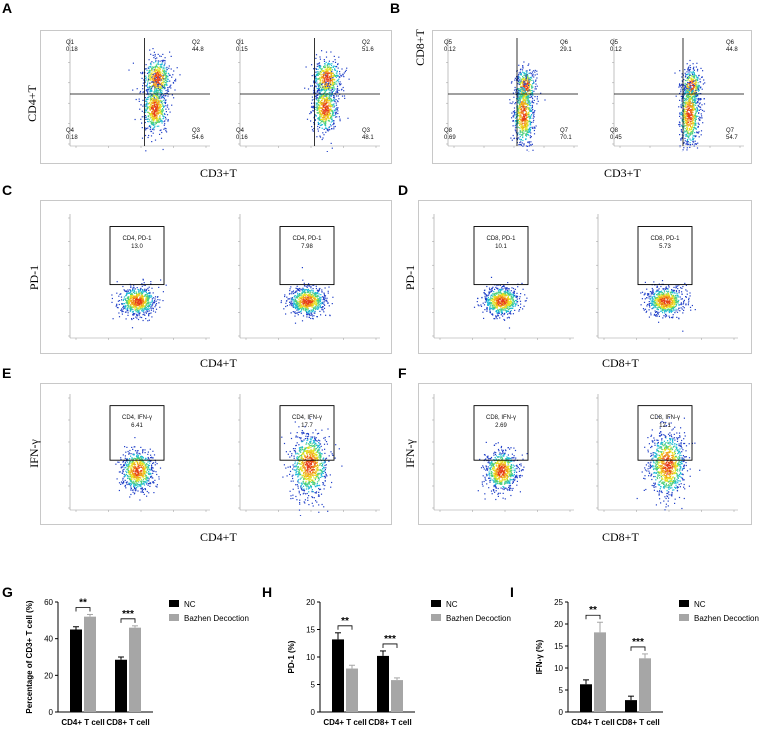 This screenshot has width=764, height=741. Describe the element at coordinates (616, 138) in the screenshot. I see `quadrant-percent: 0.45` at that location.